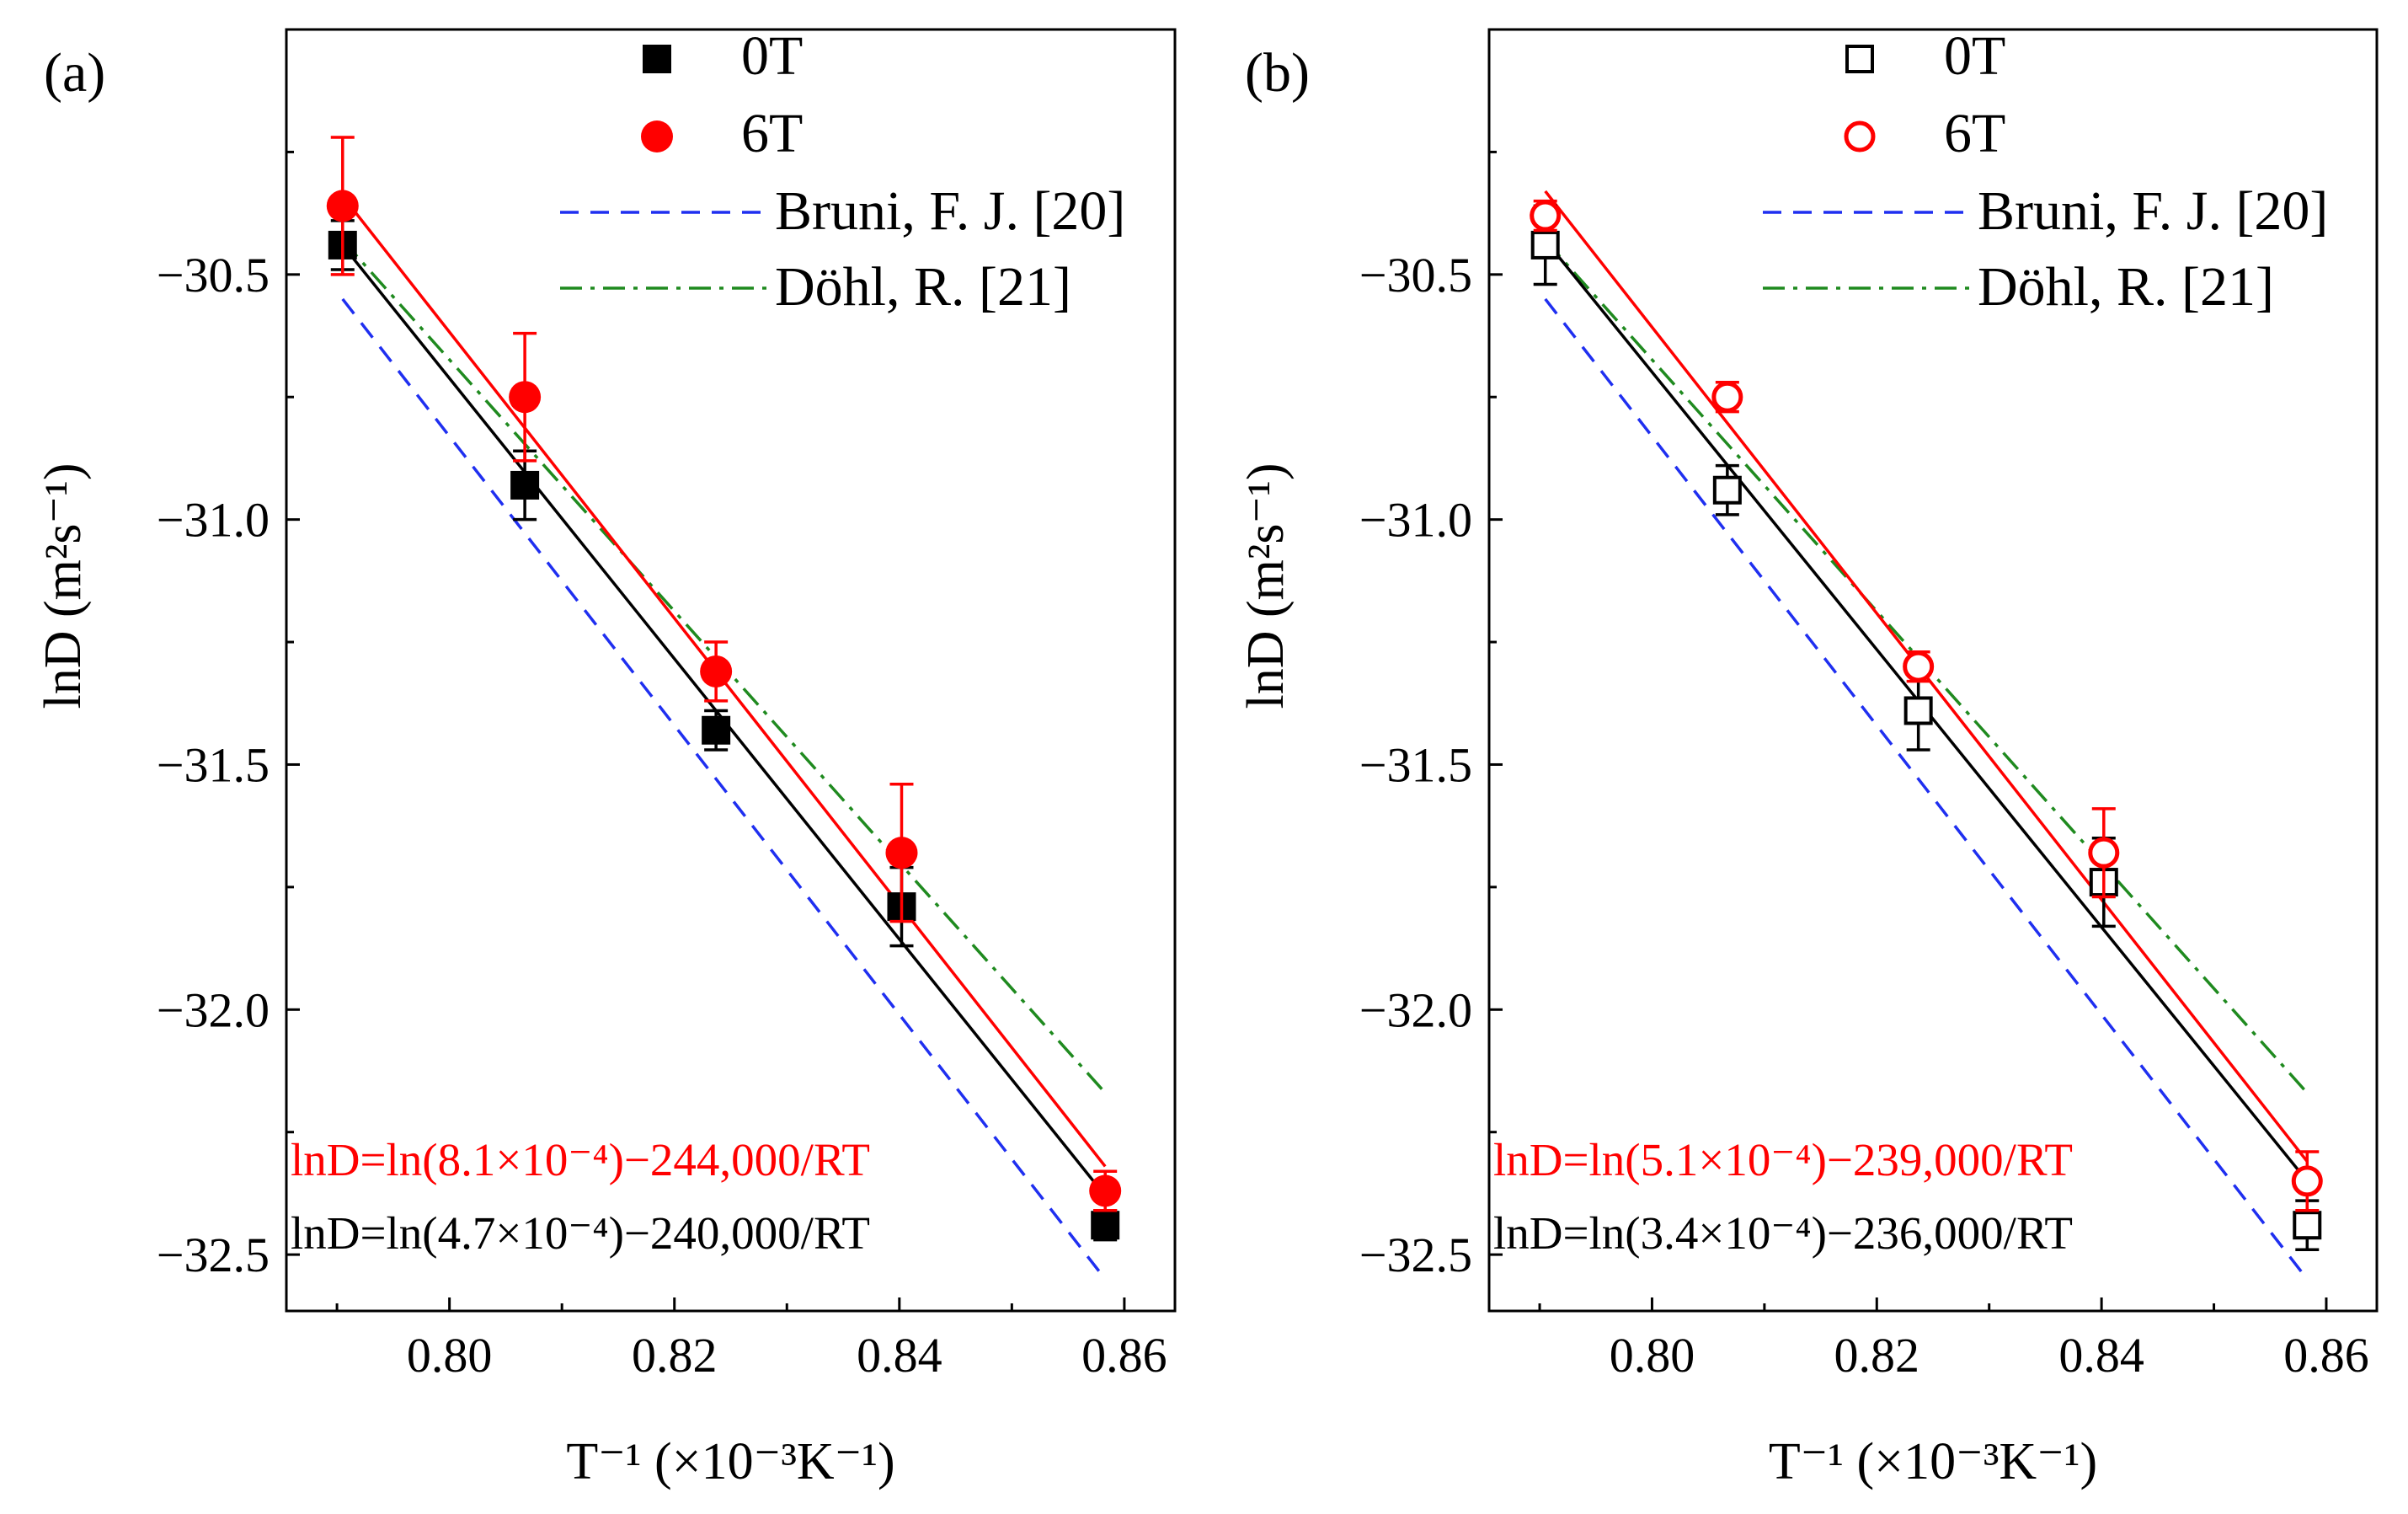  Describe the element at coordinates (580, 1159) in the screenshot. I see `equation-label: lnD=ln(8.1×10⁻⁴)−244,000/RT` at that location.